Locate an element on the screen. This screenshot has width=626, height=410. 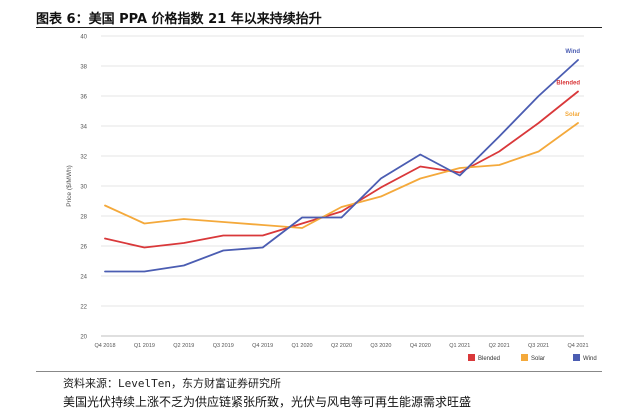
chart-legend: Blended Solar Wind is located at coordinates (532, 358).